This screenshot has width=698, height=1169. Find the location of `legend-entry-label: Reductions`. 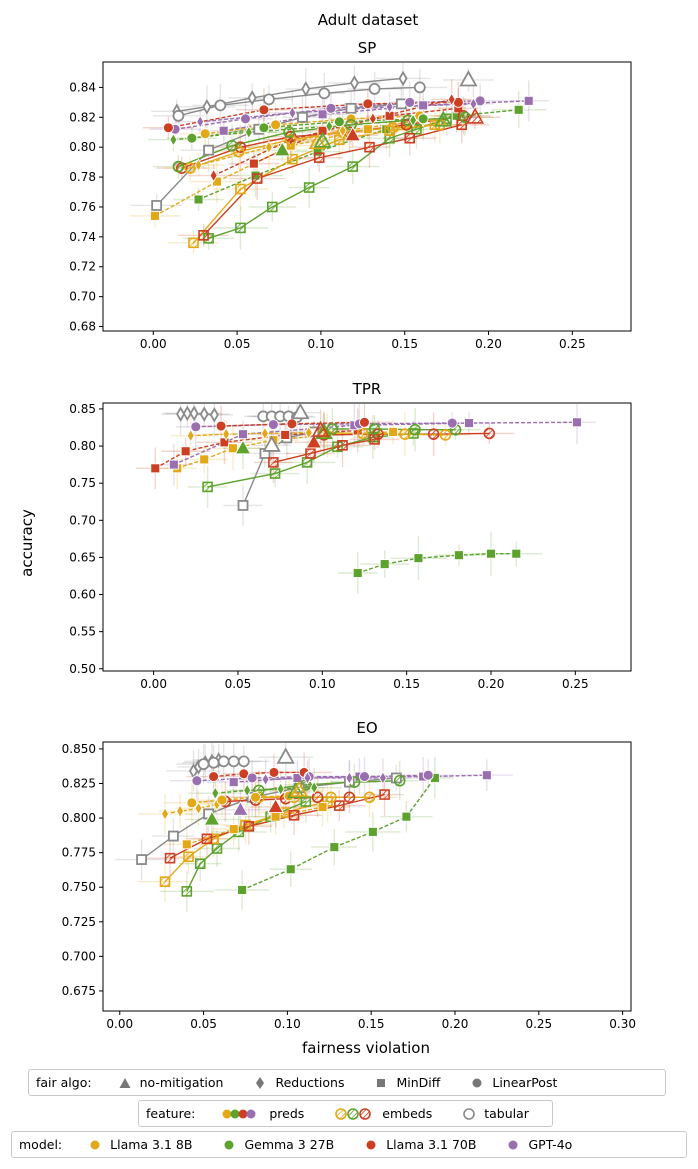

legend-entry-label: Reductions is located at coordinates (310, 1082).